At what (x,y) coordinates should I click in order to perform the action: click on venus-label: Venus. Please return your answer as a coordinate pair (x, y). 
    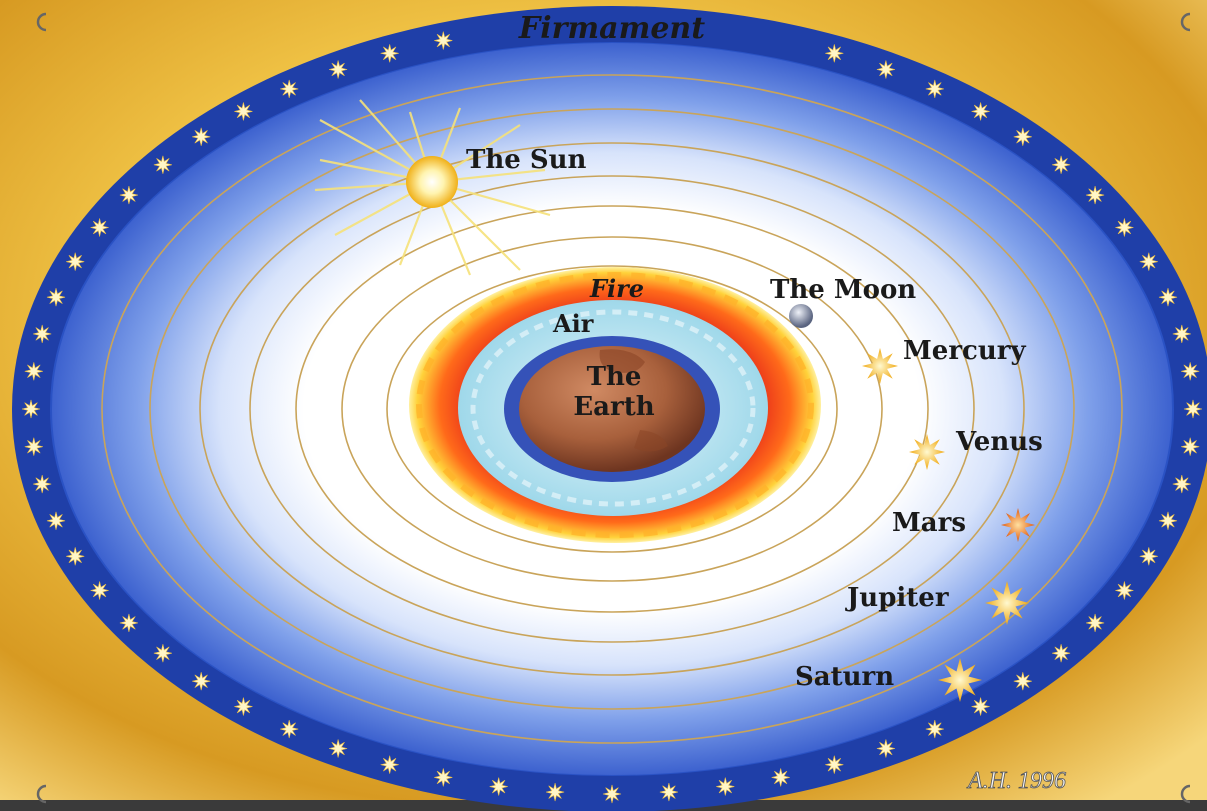
    Looking at the image, I should click on (999, 442).